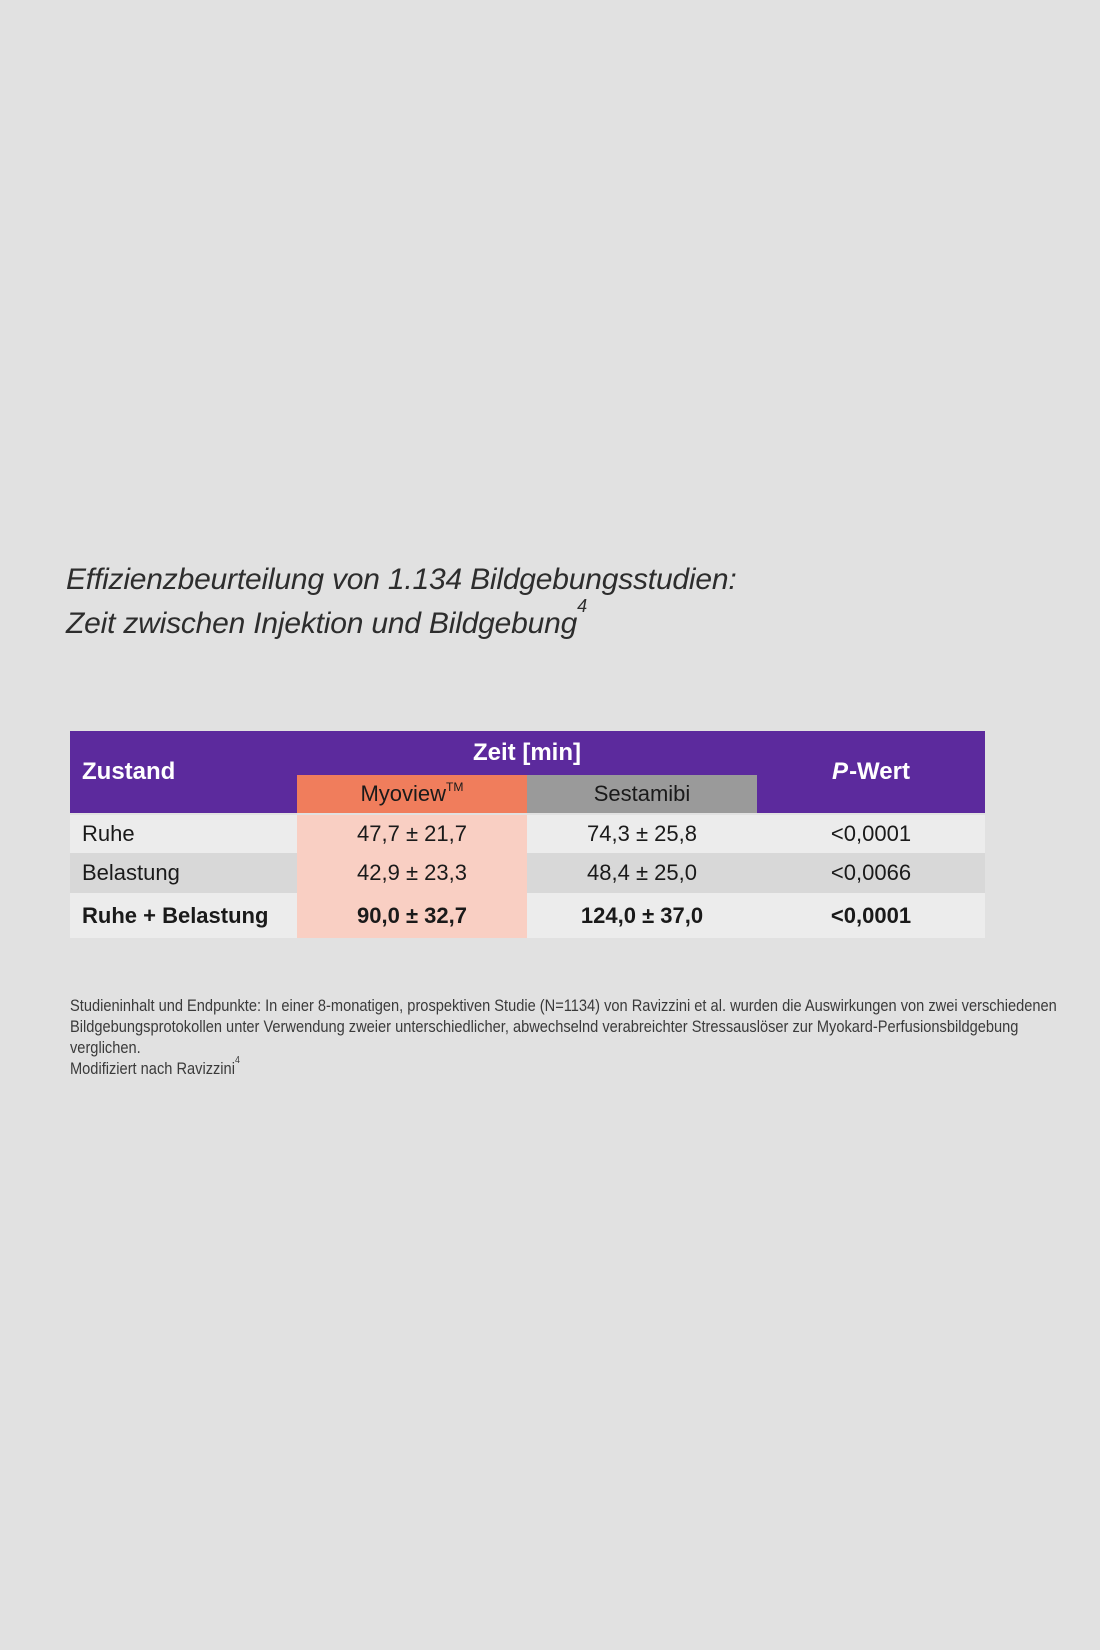  I want to click on cell-zustand: Ruhe + Belastung, so click(175, 915).